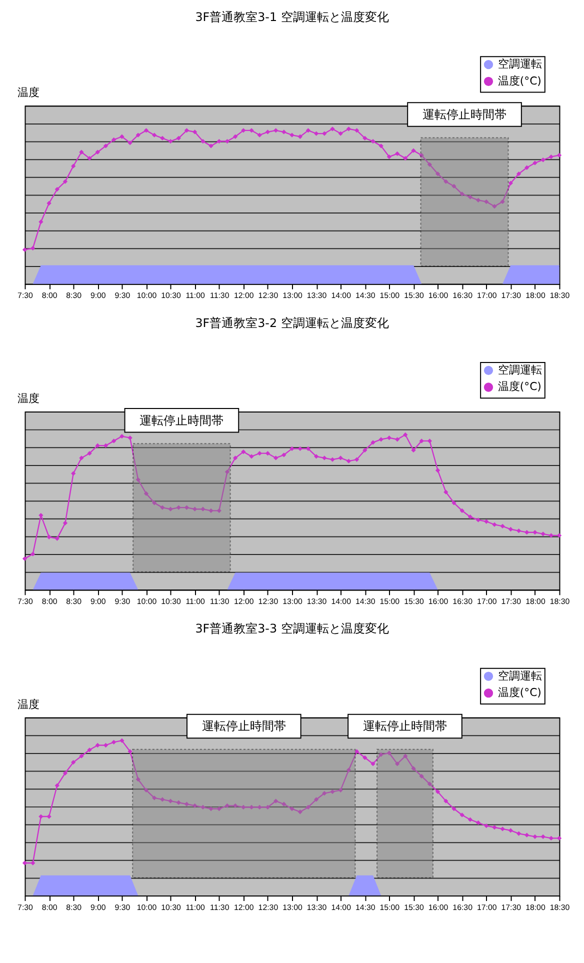 This screenshot has width=584, height=963. Describe the element at coordinates (292, 629) in the screenshot. I see `chart-title: 3F普通教室3-3 空調運転と温度変化` at that location.